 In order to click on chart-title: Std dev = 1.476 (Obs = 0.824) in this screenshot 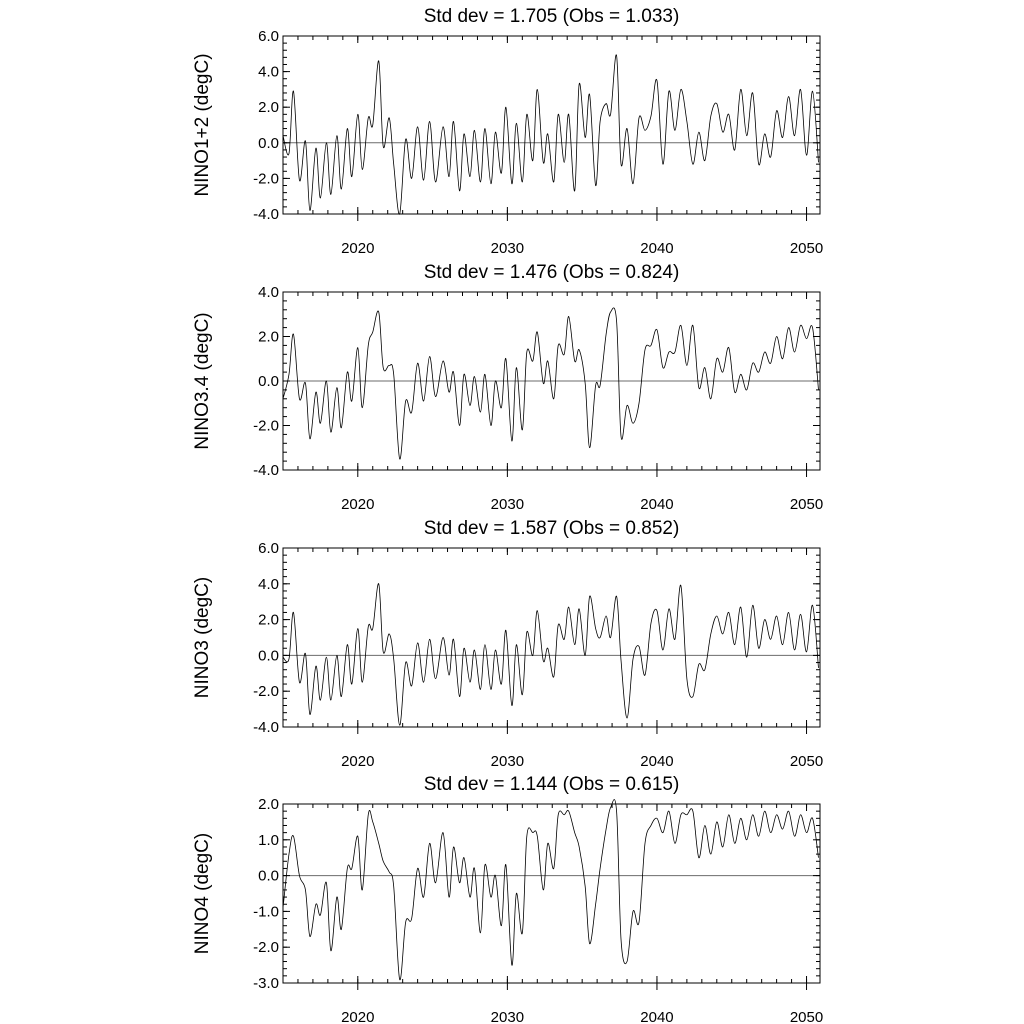, I will do `click(552, 272)`.